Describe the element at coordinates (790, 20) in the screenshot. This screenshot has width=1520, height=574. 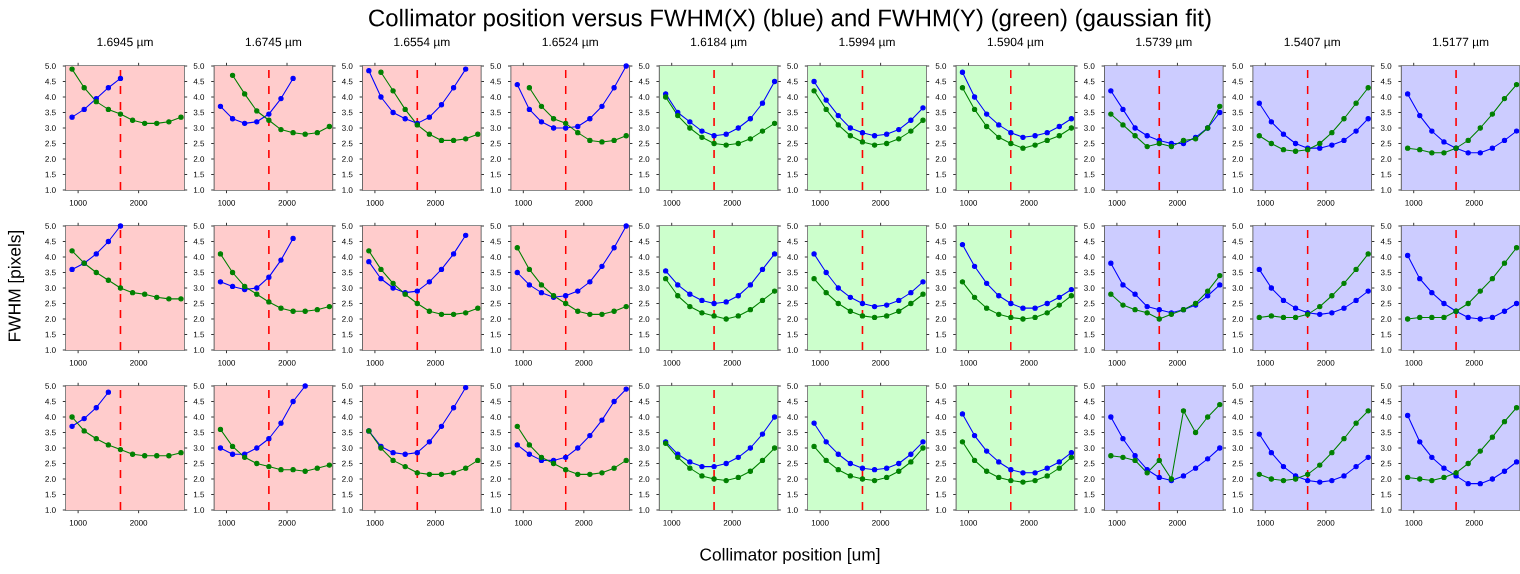
I see `text: Collimator position versus FWHM(X) (blue) and FWHM(Y) (green) (gaussian fit)` at that location.